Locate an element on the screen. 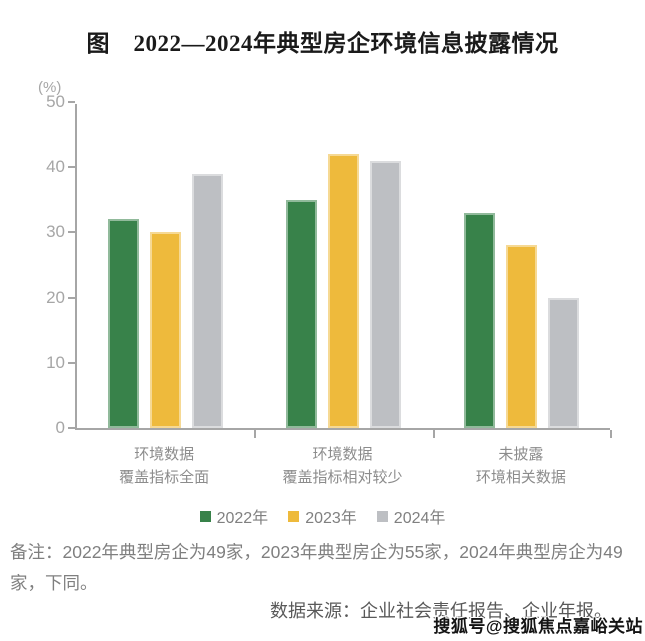 This screenshot has height=641, width=645. legend-item-2023年: 2023年 is located at coordinates (322, 516).